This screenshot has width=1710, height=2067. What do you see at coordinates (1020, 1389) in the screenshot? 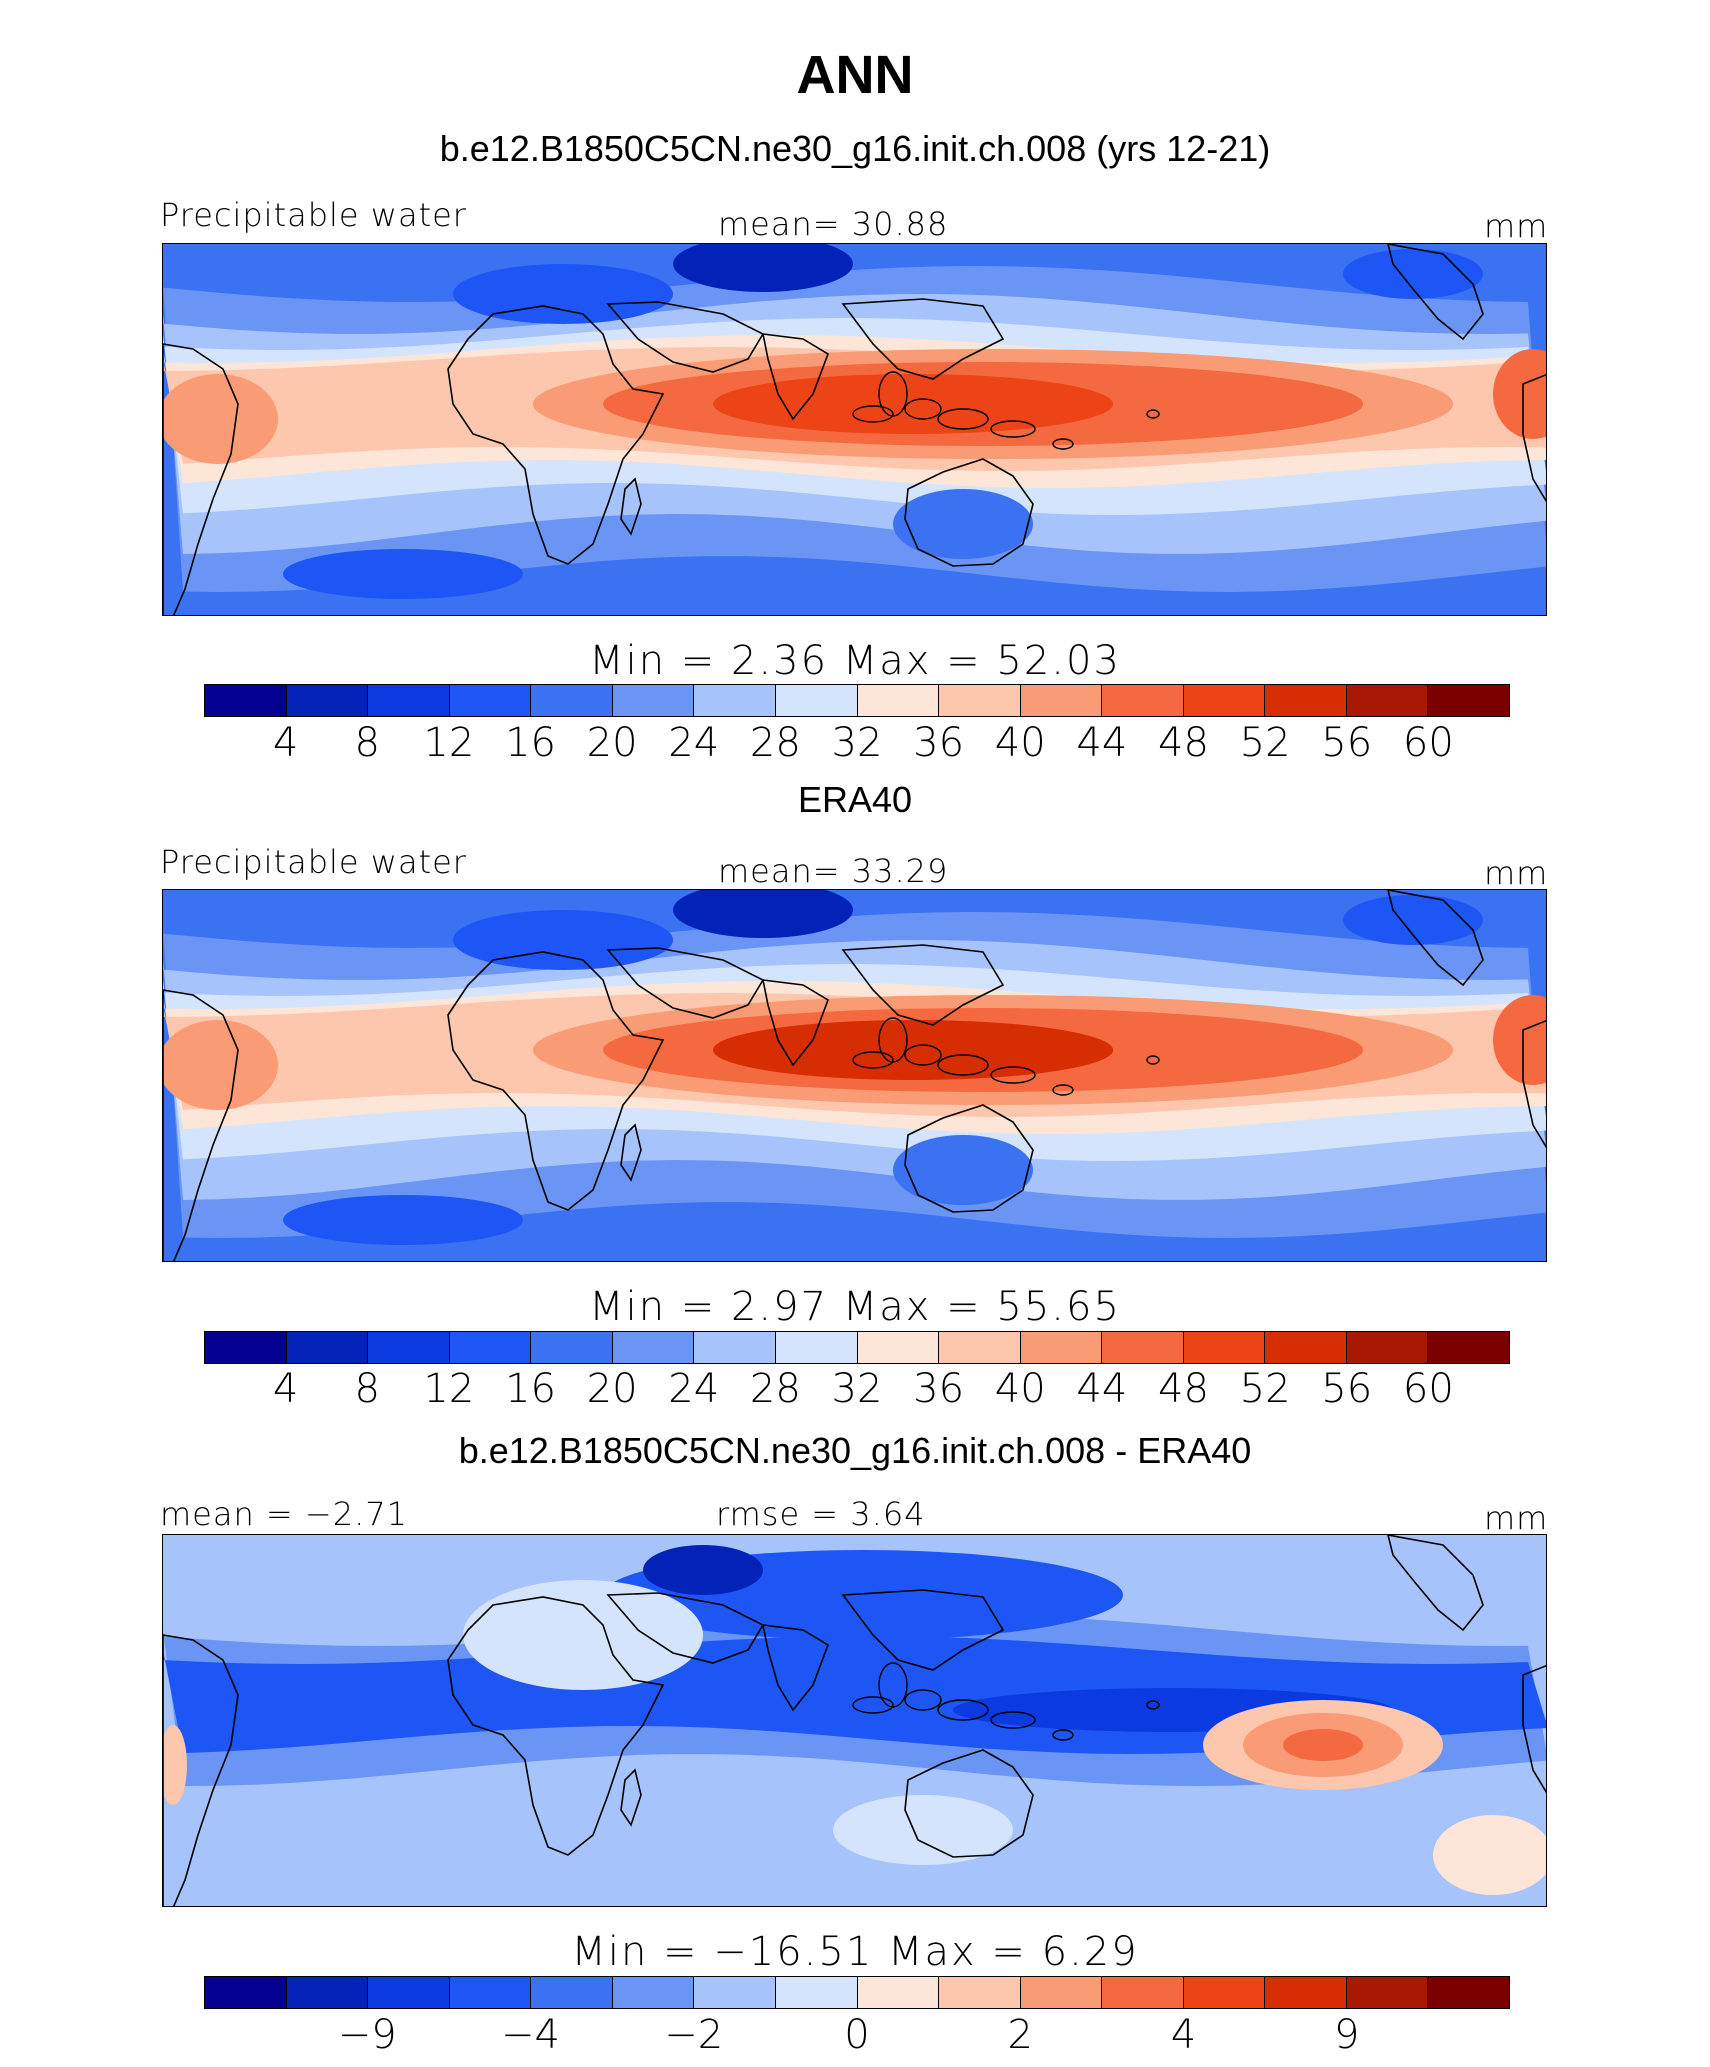
I see `colorbar-tick-label: 40` at bounding box center [1020, 1389].